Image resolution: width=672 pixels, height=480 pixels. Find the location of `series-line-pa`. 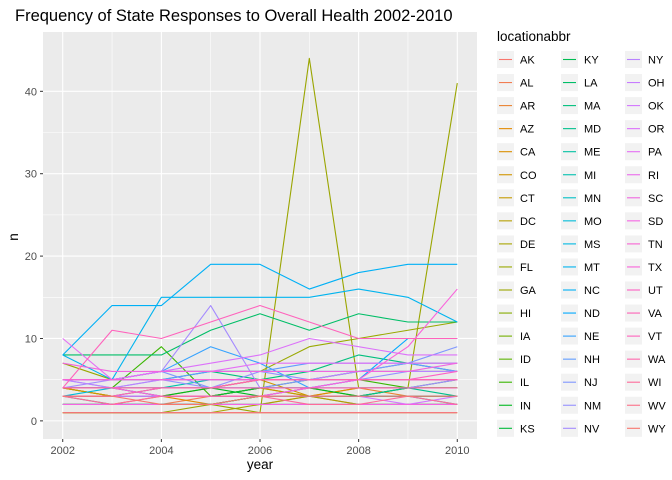

series-line-pa is located at coordinates (260, 359).